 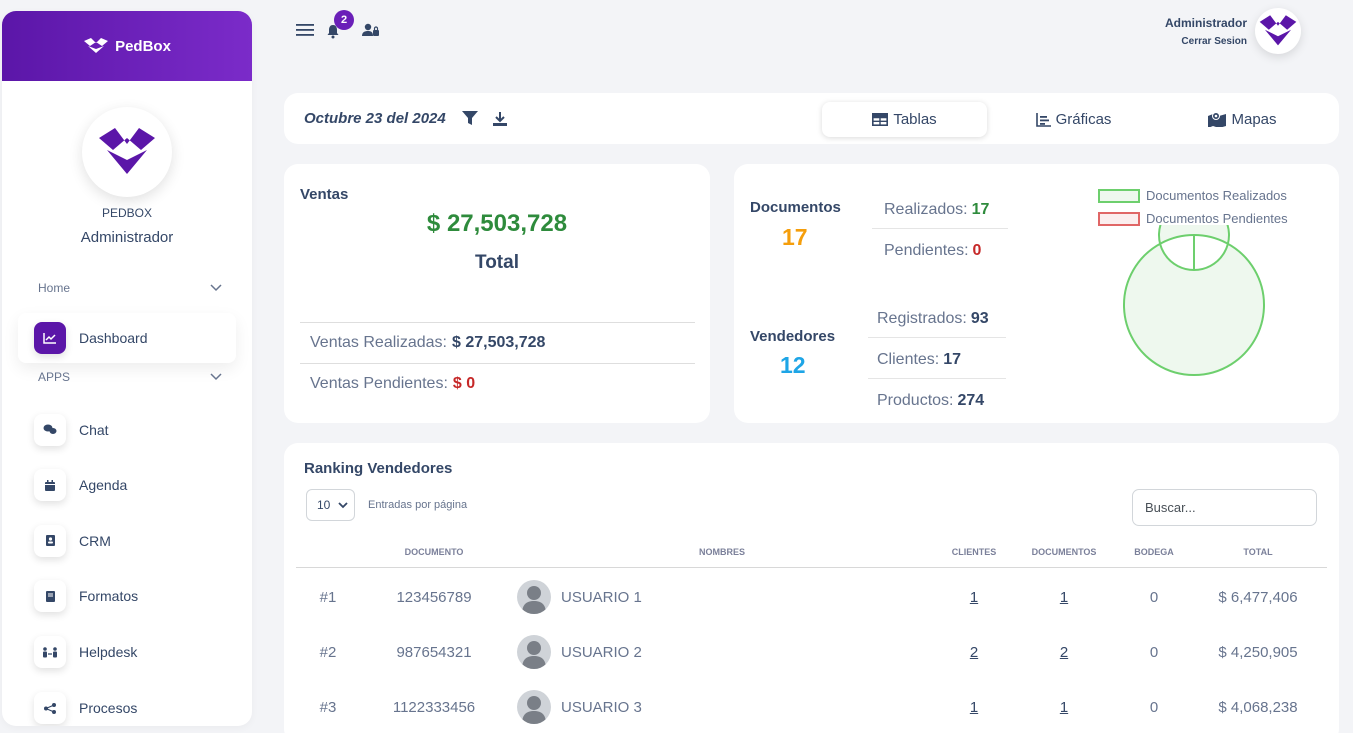 What do you see at coordinates (721, 552) in the screenshot?
I see `column-header-nombres: Nombres` at bounding box center [721, 552].